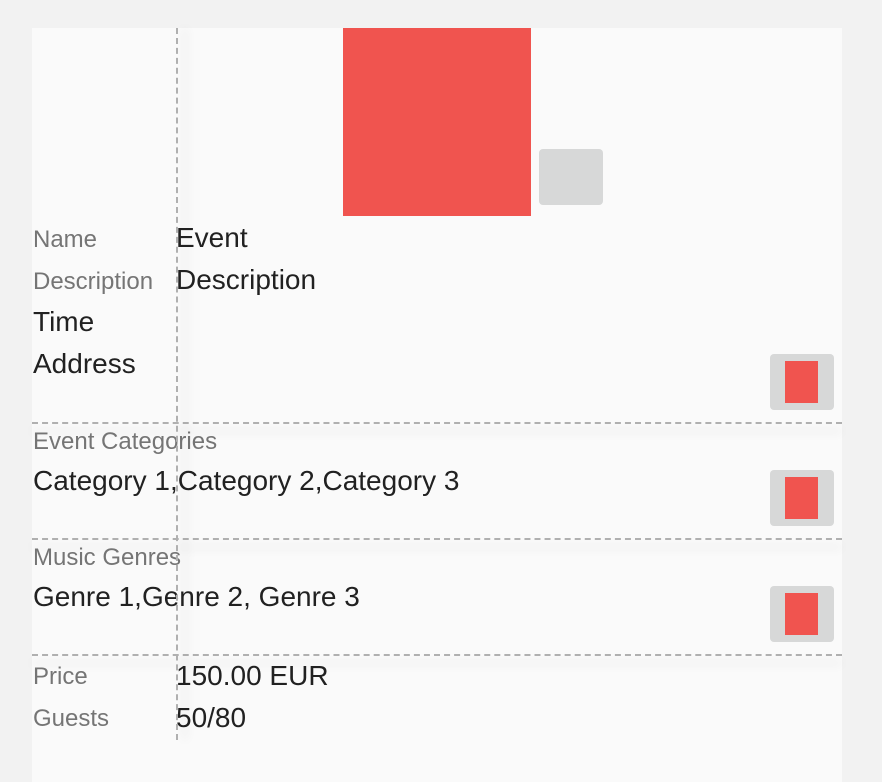 The height and width of the screenshot is (782, 882). Describe the element at coordinates (196, 596) in the screenshot. I see `genres-value: Genre 1,Genre 2, Genre 3` at that location.